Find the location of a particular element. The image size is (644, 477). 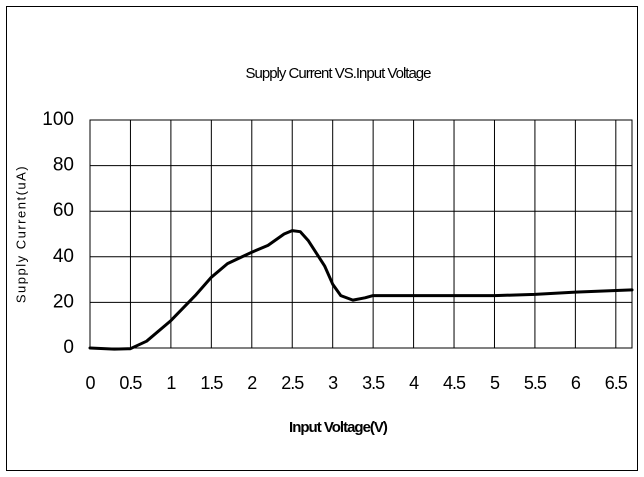

y-tick-label: 60 is located at coordinates (63, 210).